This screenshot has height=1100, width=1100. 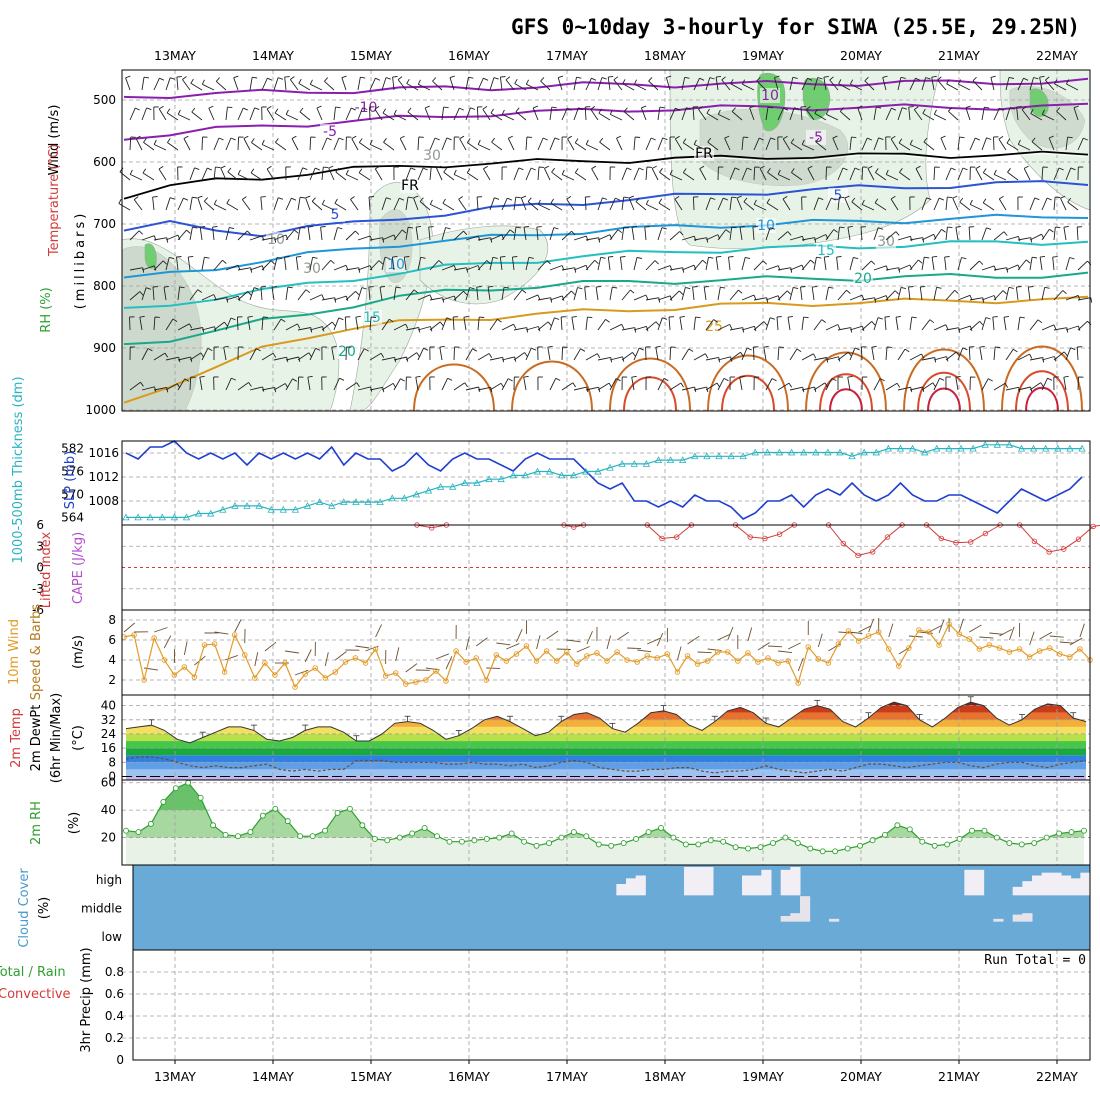 What do you see at coordinates (604, 481) in the screenshot?
I see `thickness-line` at bounding box center [604, 481].